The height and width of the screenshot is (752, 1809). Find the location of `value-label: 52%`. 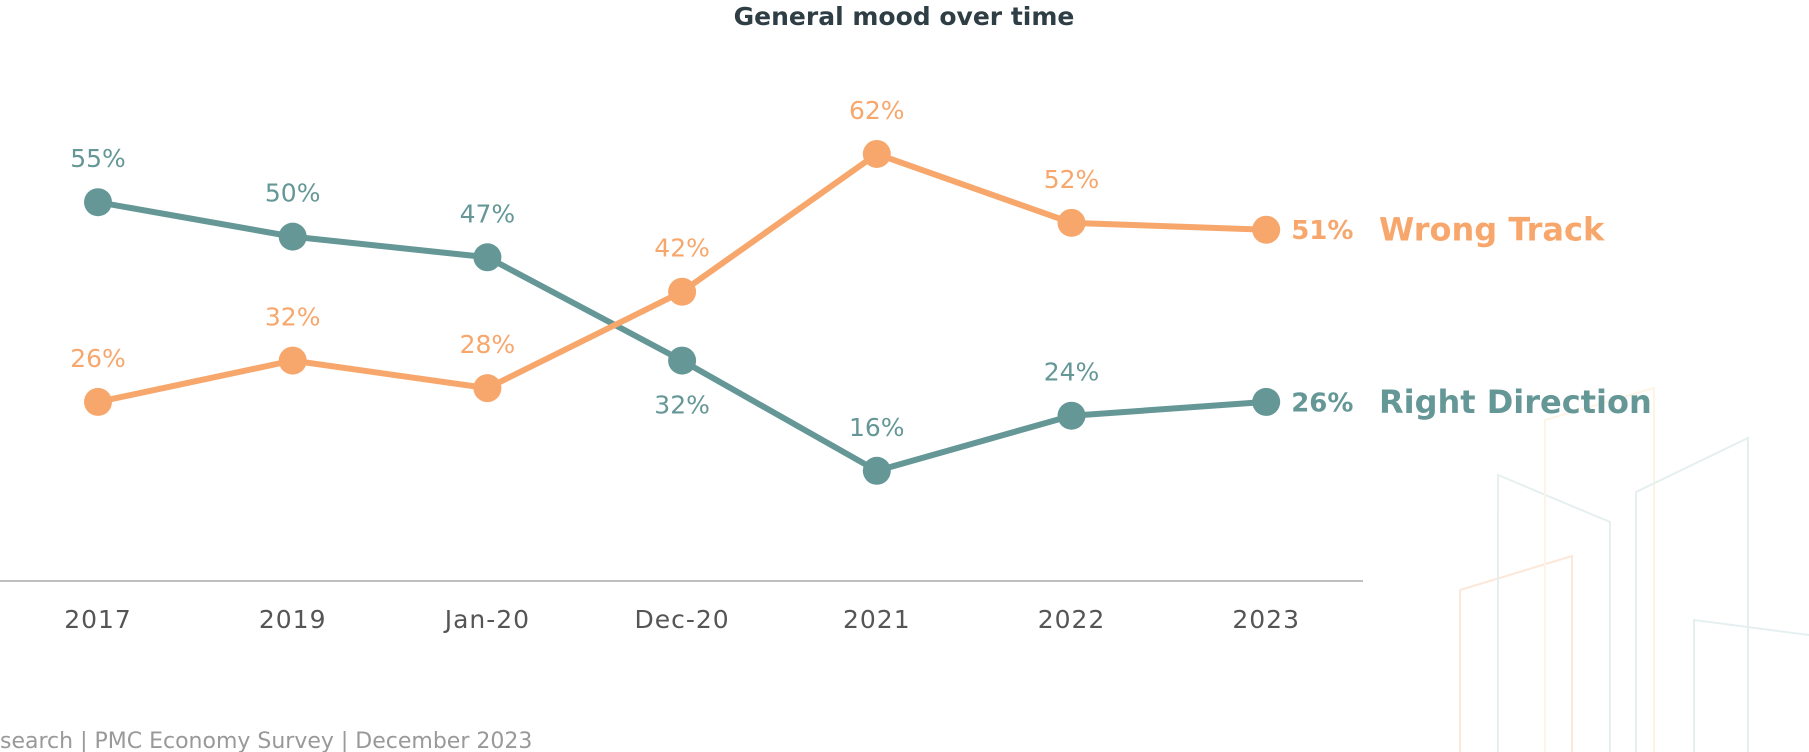

value-label: 52% is located at coordinates (1072, 179).